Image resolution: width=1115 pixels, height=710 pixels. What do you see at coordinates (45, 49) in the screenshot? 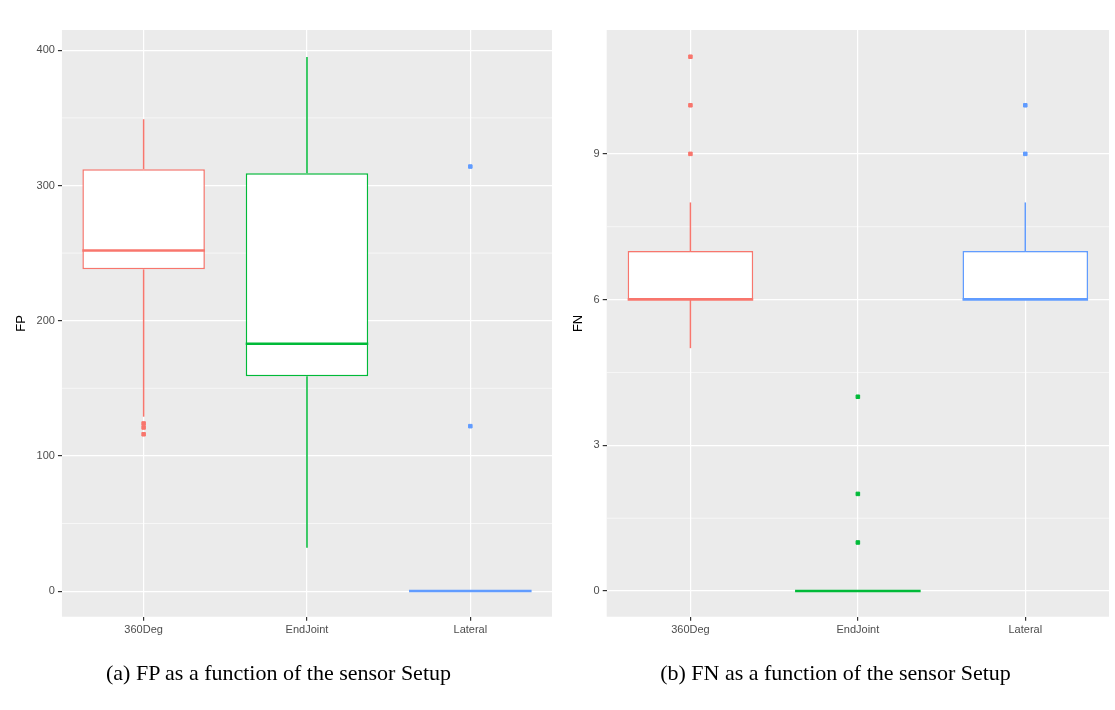
I see `y-tick-label: 400` at bounding box center [45, 49].